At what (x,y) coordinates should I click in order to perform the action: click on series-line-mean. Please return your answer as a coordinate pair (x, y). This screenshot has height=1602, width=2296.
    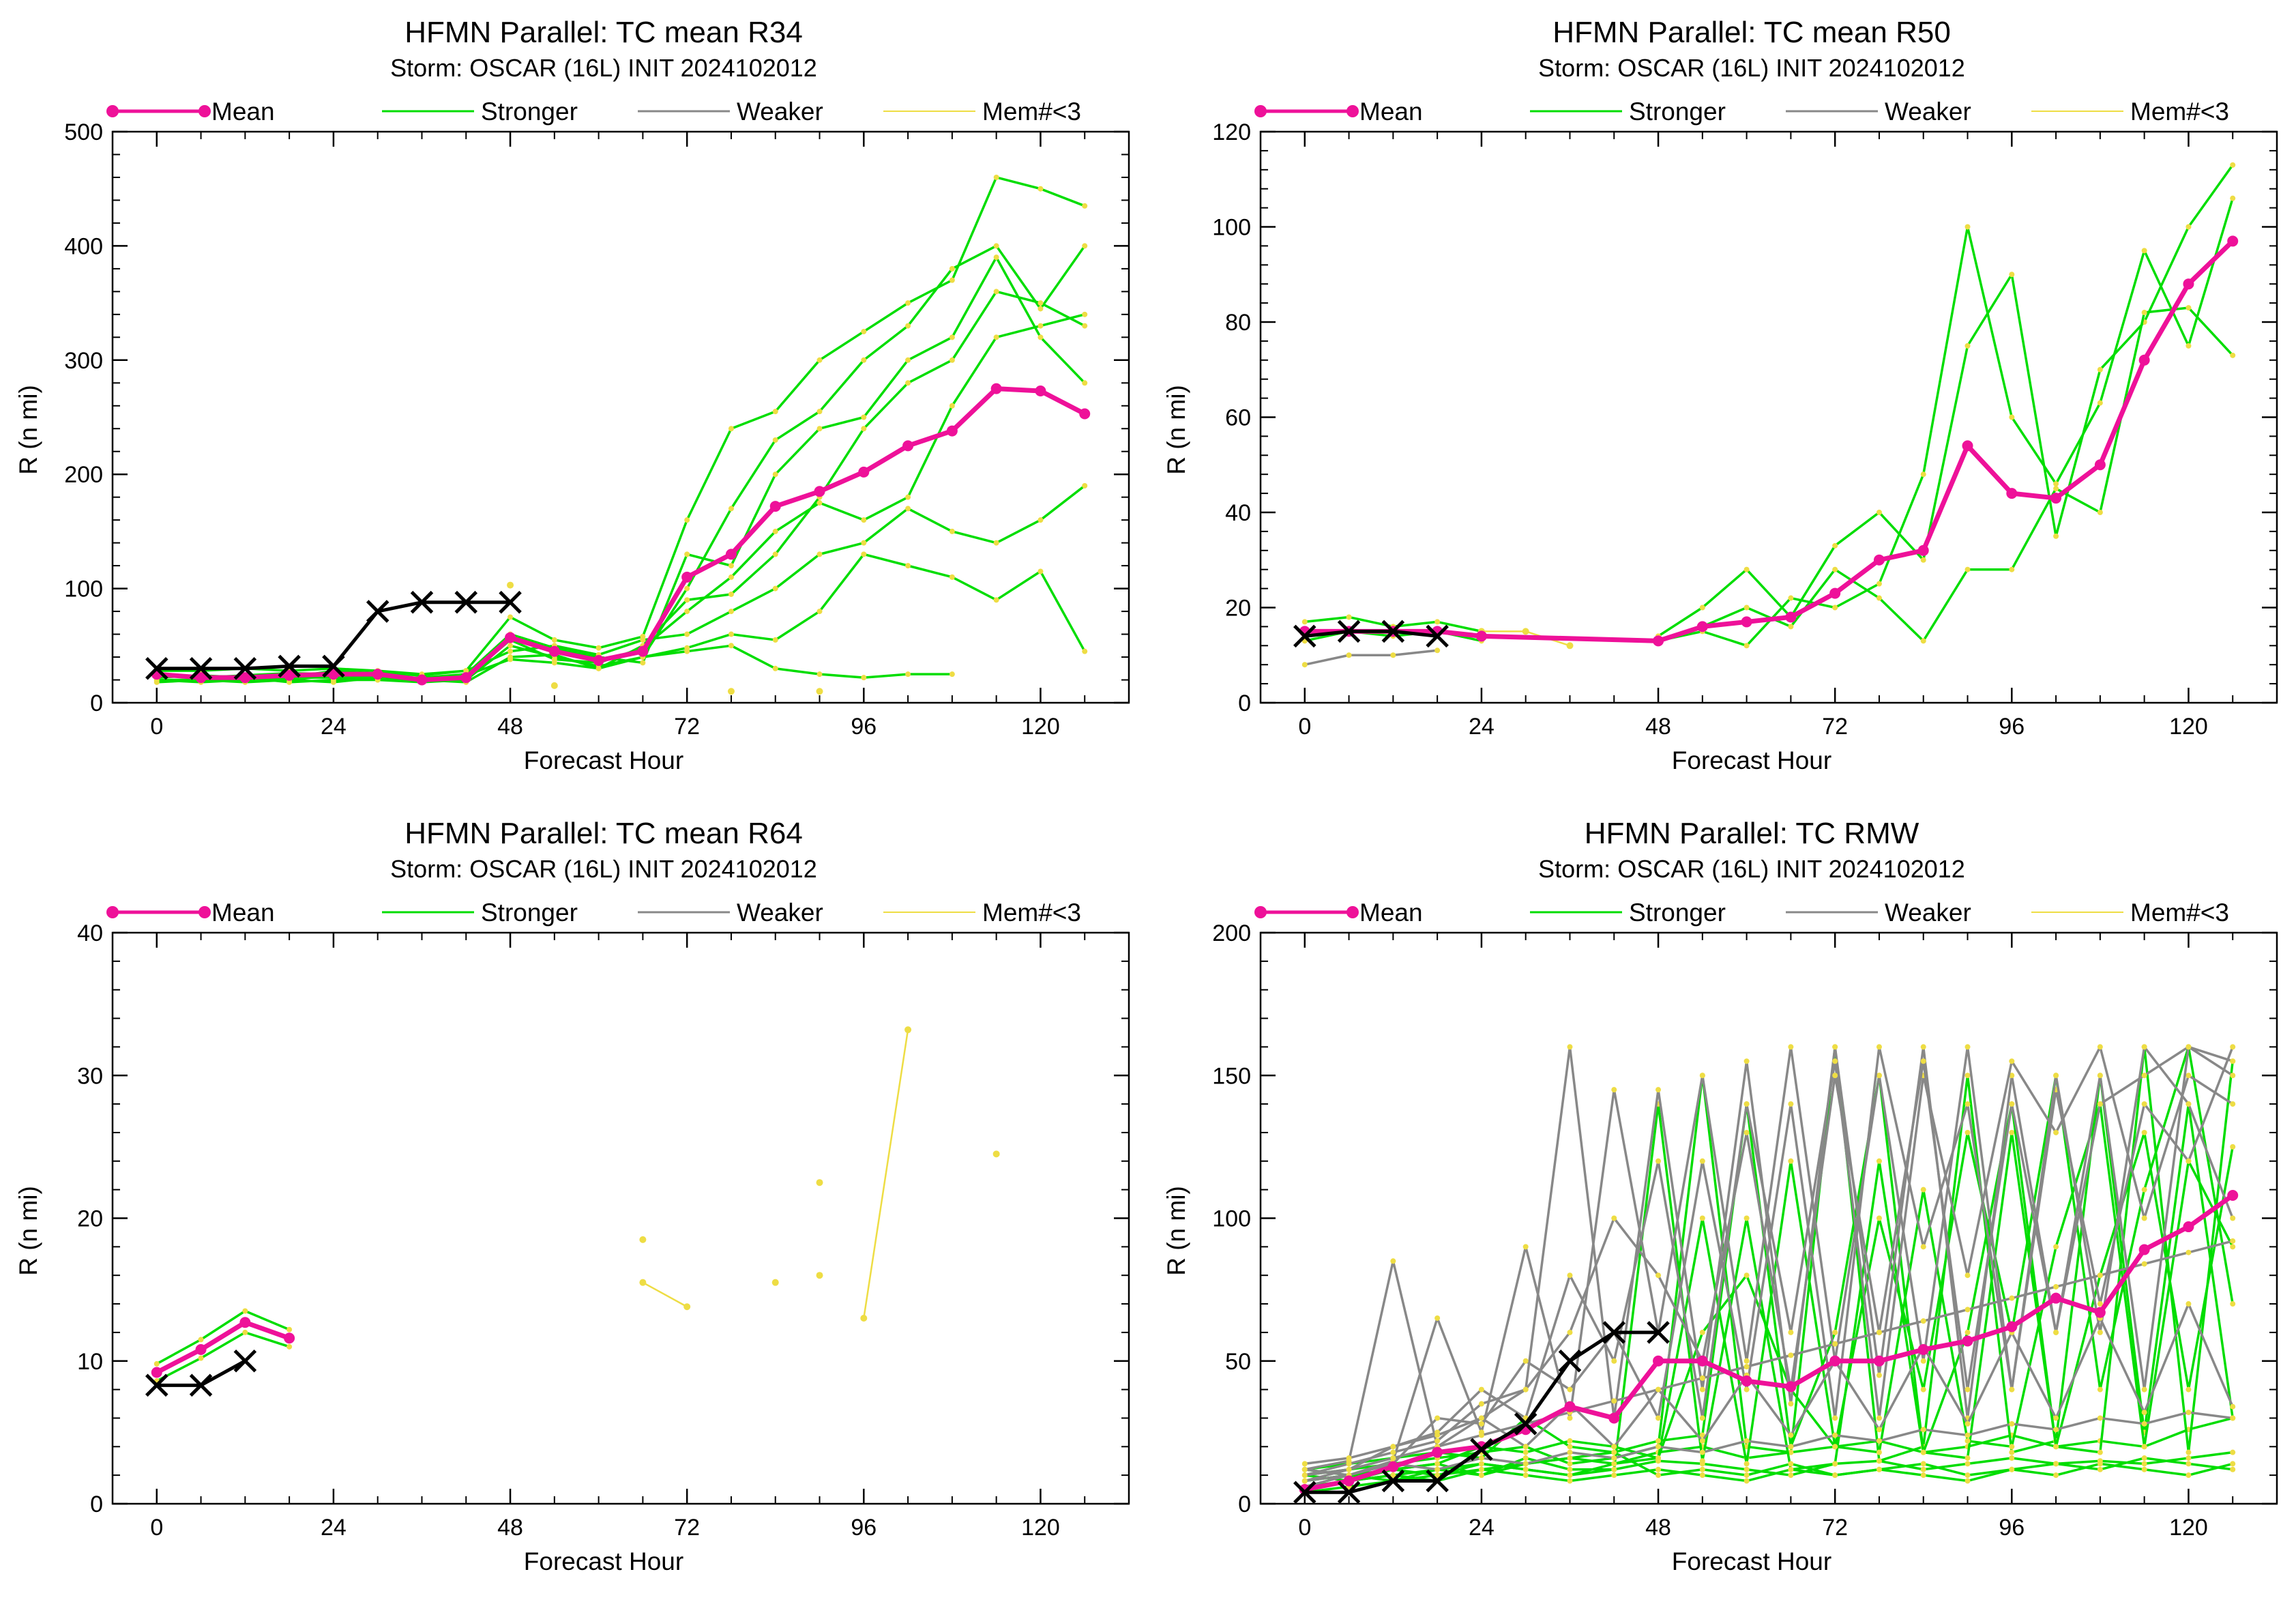
    Looking at the image, I should click on (223, 1347).